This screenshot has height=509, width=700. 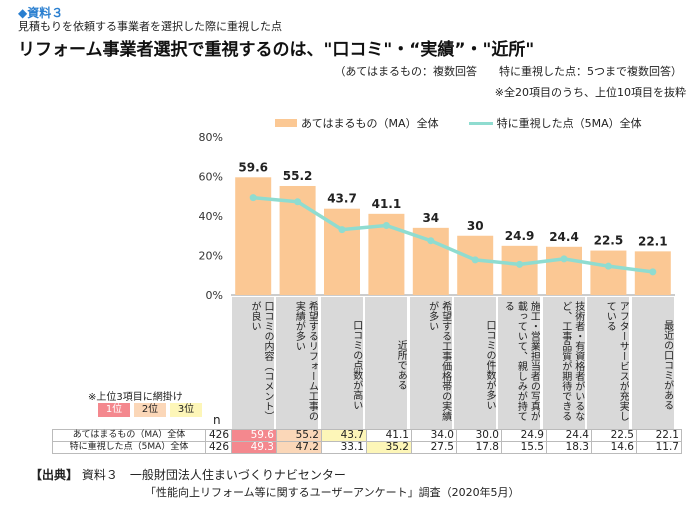 I want to click on rank-swatch: 2位, so click(x=150, y=410).